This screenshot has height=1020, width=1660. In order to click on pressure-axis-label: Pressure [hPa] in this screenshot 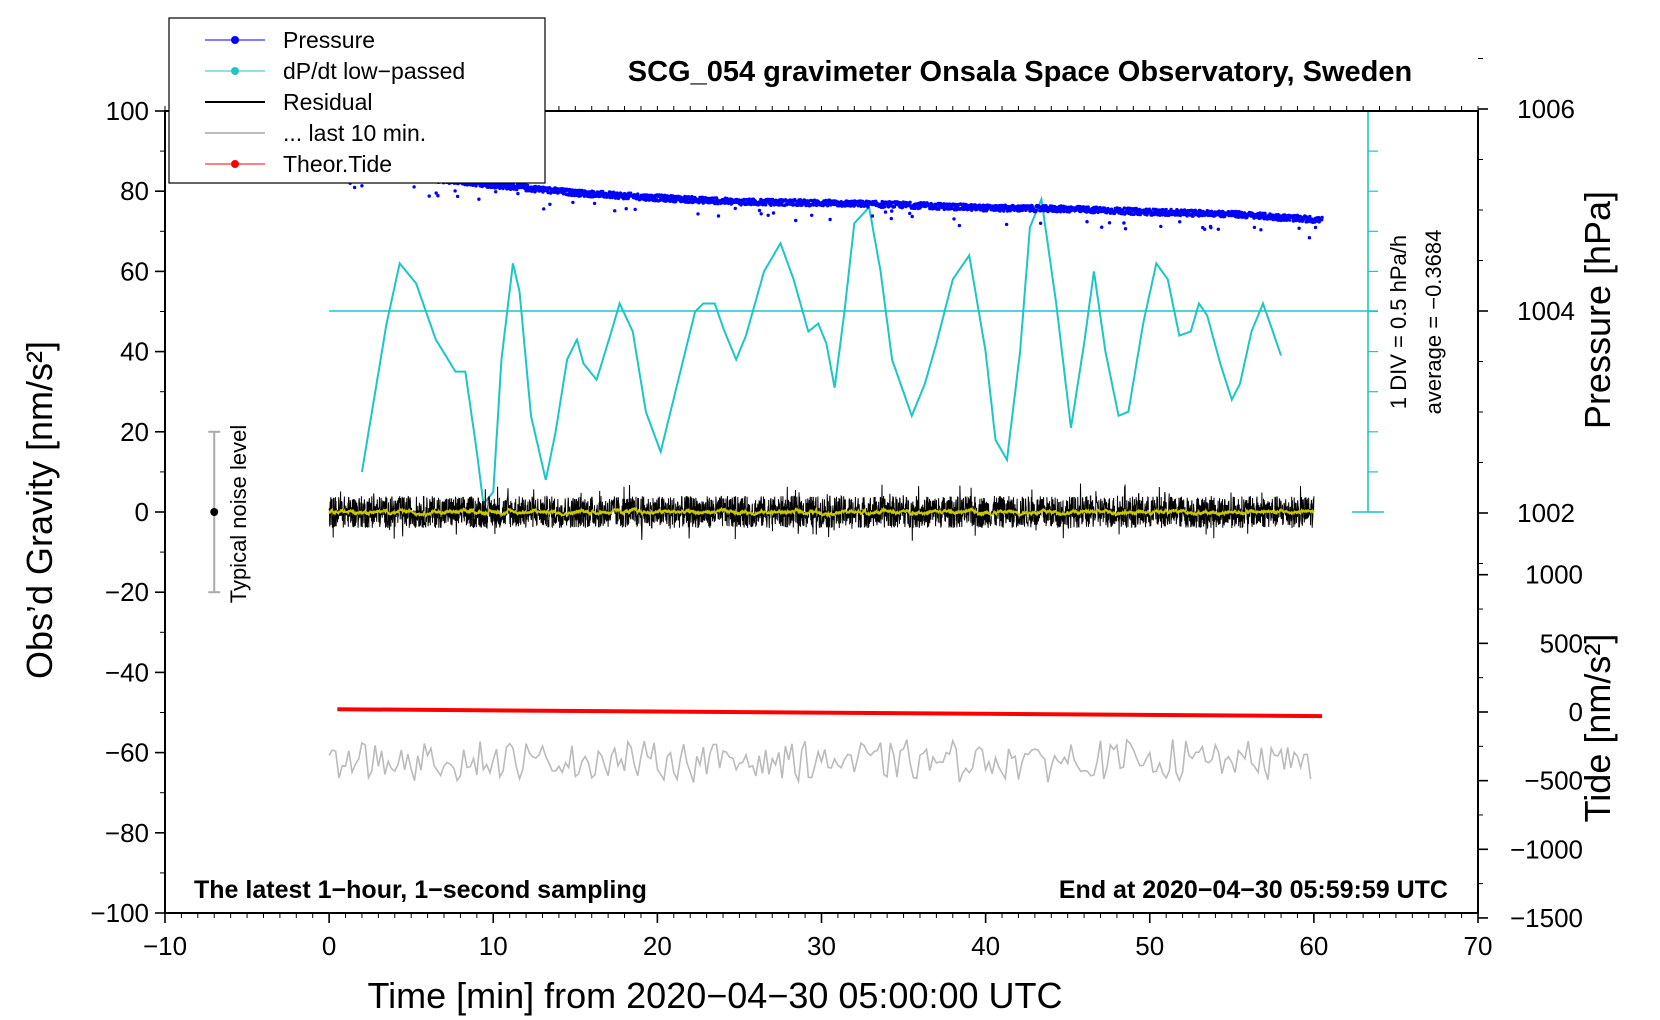, I will do `click(1597, 310)`.